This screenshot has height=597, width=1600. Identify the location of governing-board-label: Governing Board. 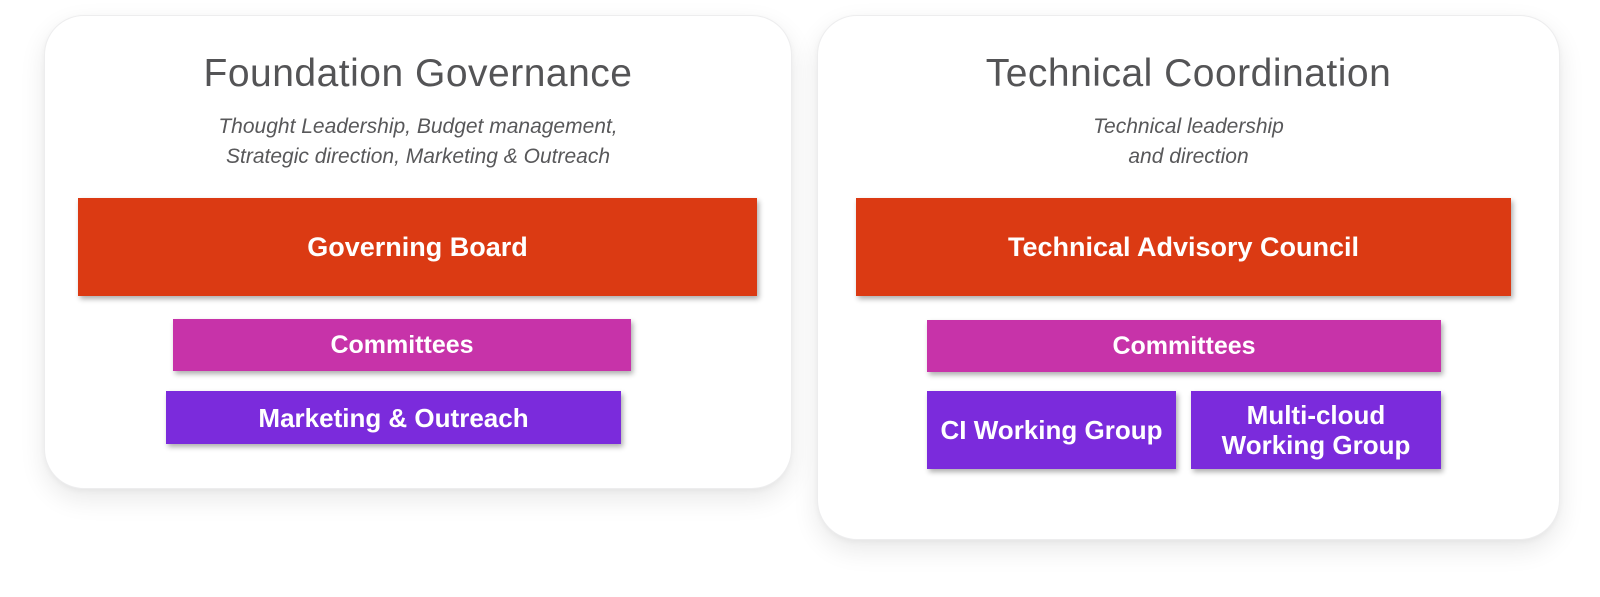
(417, 246).